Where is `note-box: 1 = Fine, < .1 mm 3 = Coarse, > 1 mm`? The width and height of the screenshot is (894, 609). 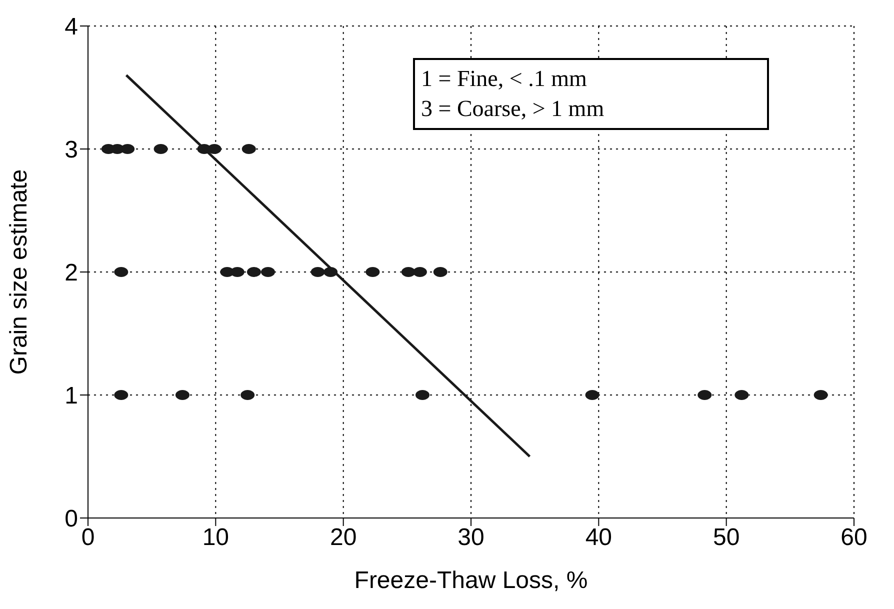 note-box: 1 = Fine, < .1 mm 3 = Coarse, > 1 mm is located at coordinates (591, 94).